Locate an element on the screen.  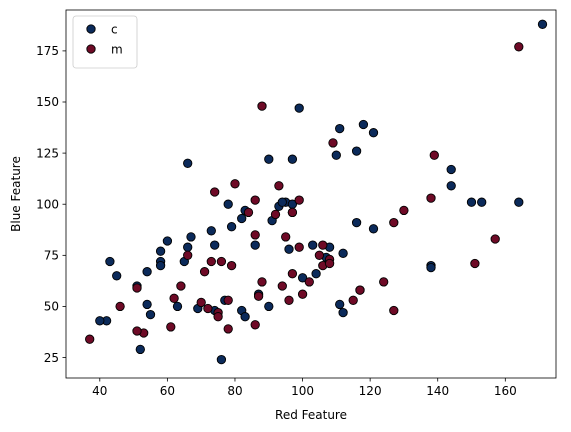
legend-marker-c is located at coordinates (91, 29).